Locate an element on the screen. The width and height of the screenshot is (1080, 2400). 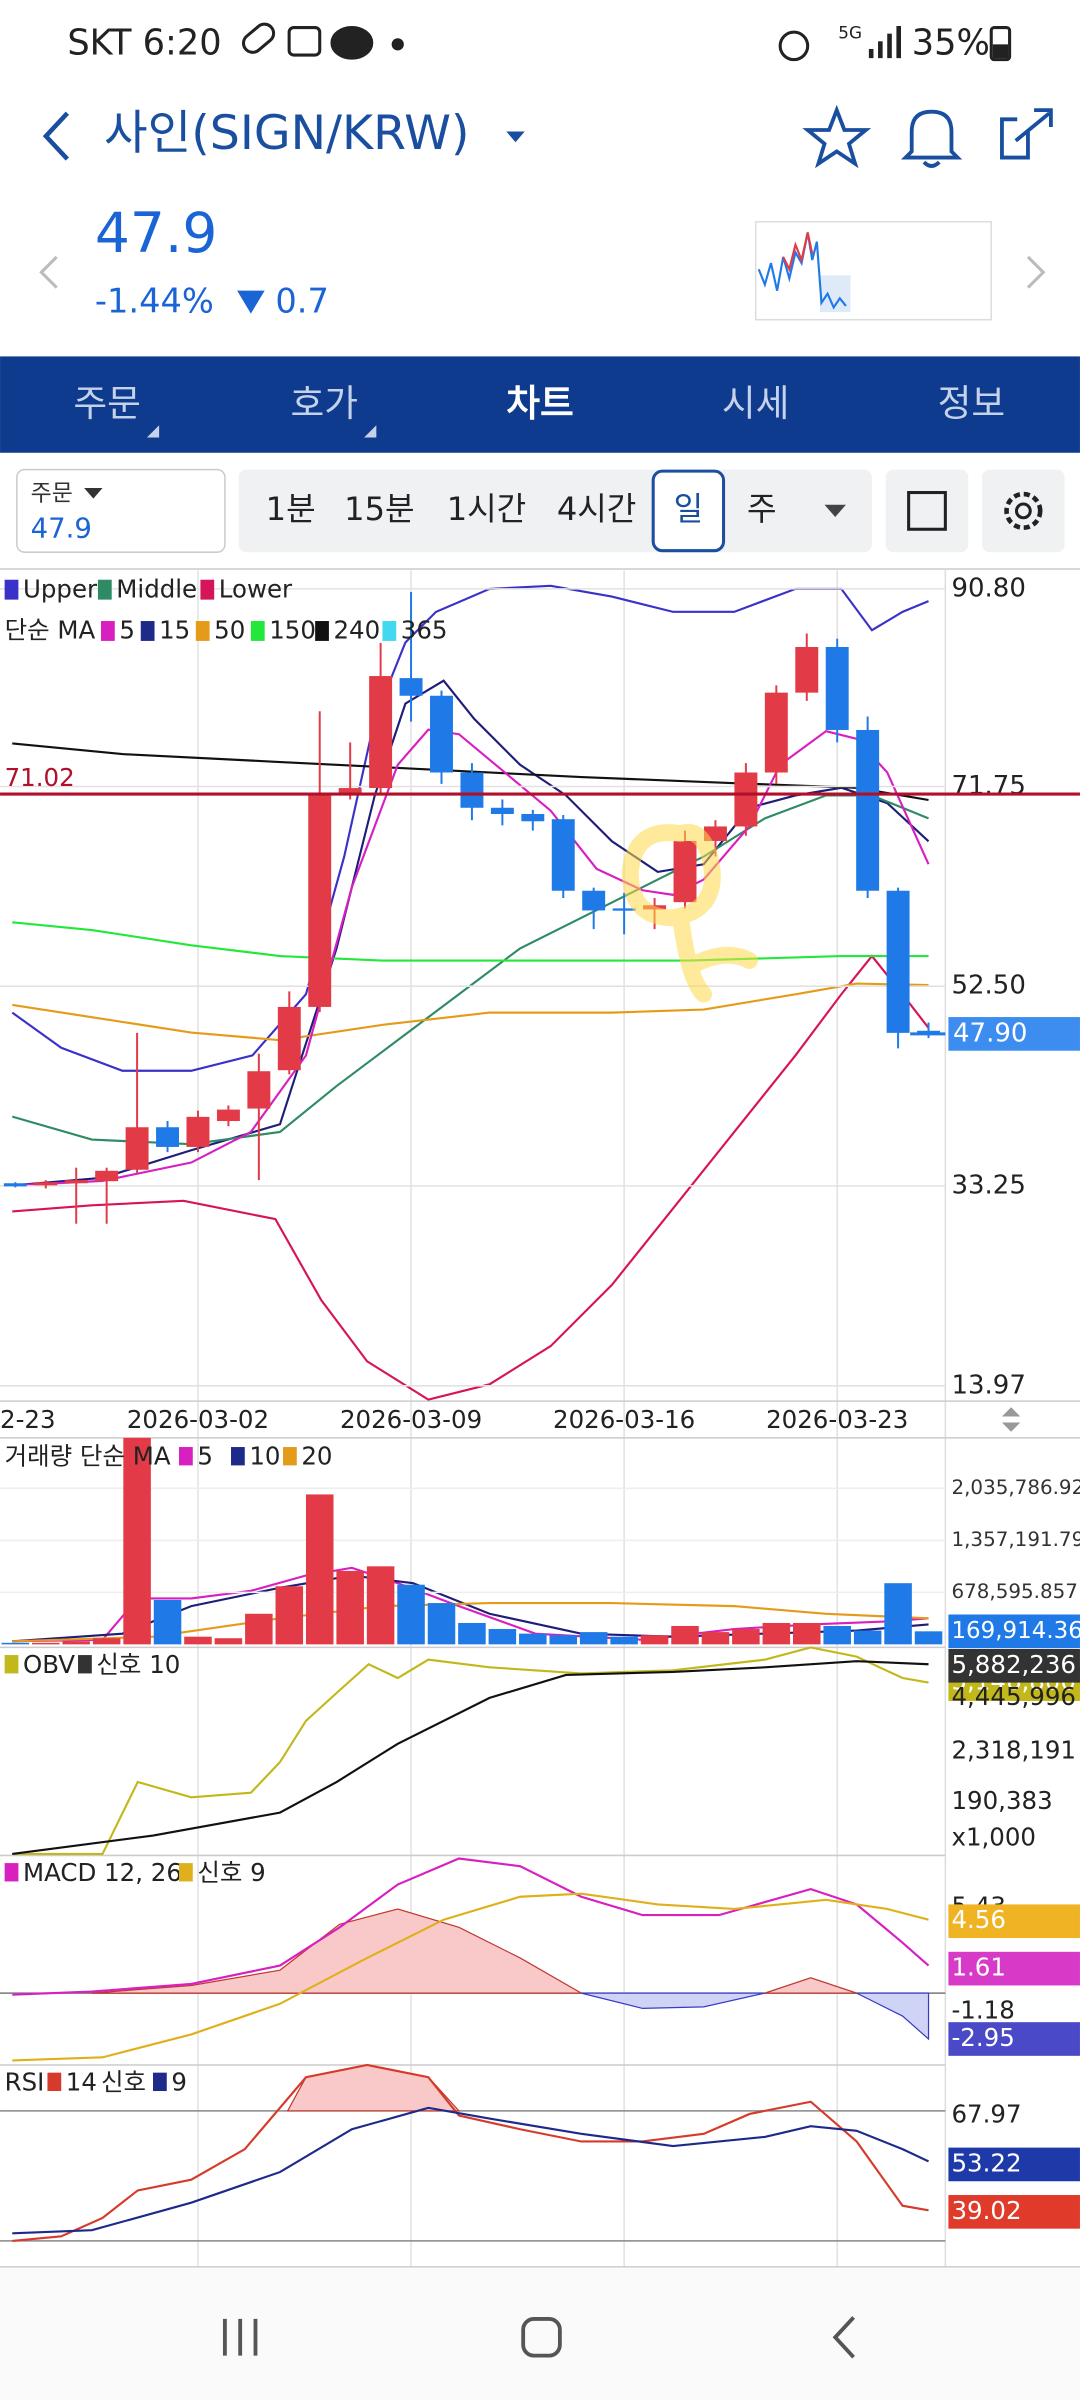
interval-dropdown is located at coordinates (835, 511).